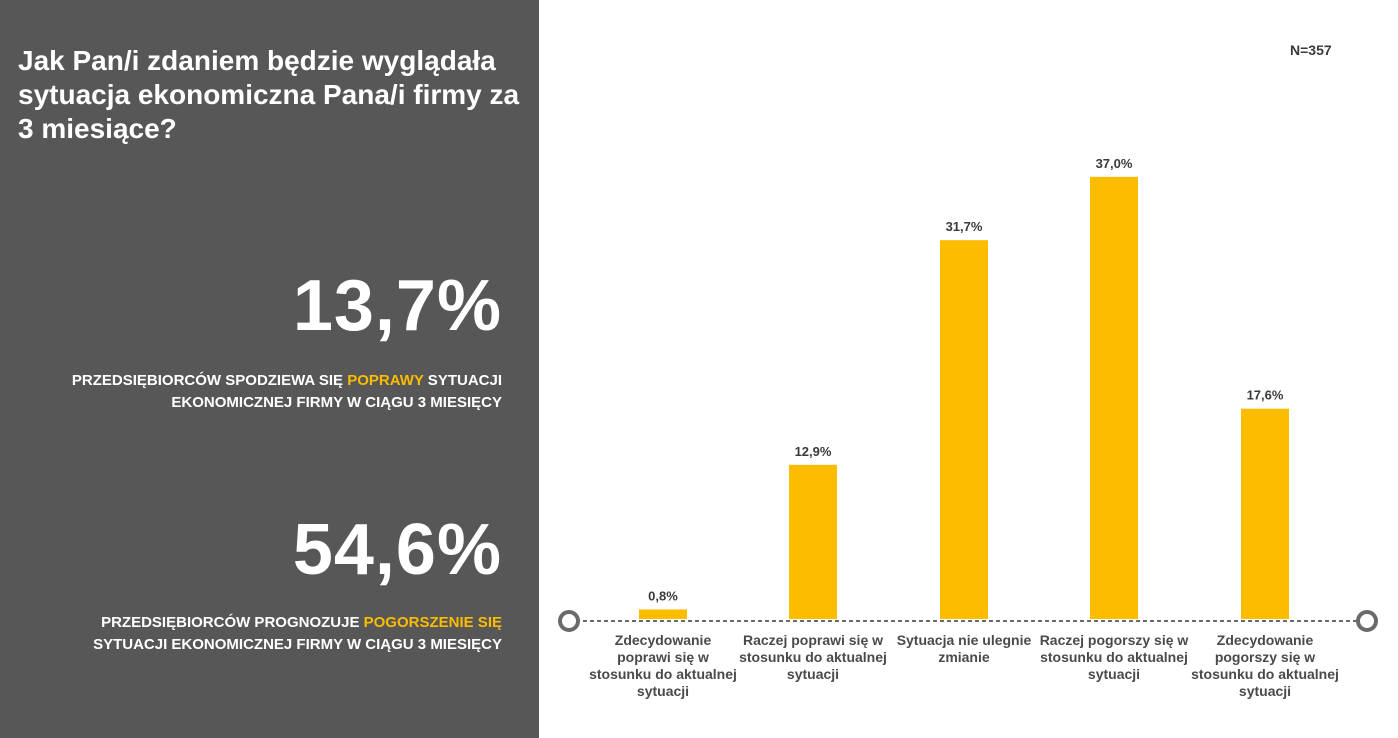 This screenshot has height=738, width=1398. What do you see at coordinates (1367, 621) in the screenshot?
I see `axis-end-marker` at bounding box center [1367, 621].